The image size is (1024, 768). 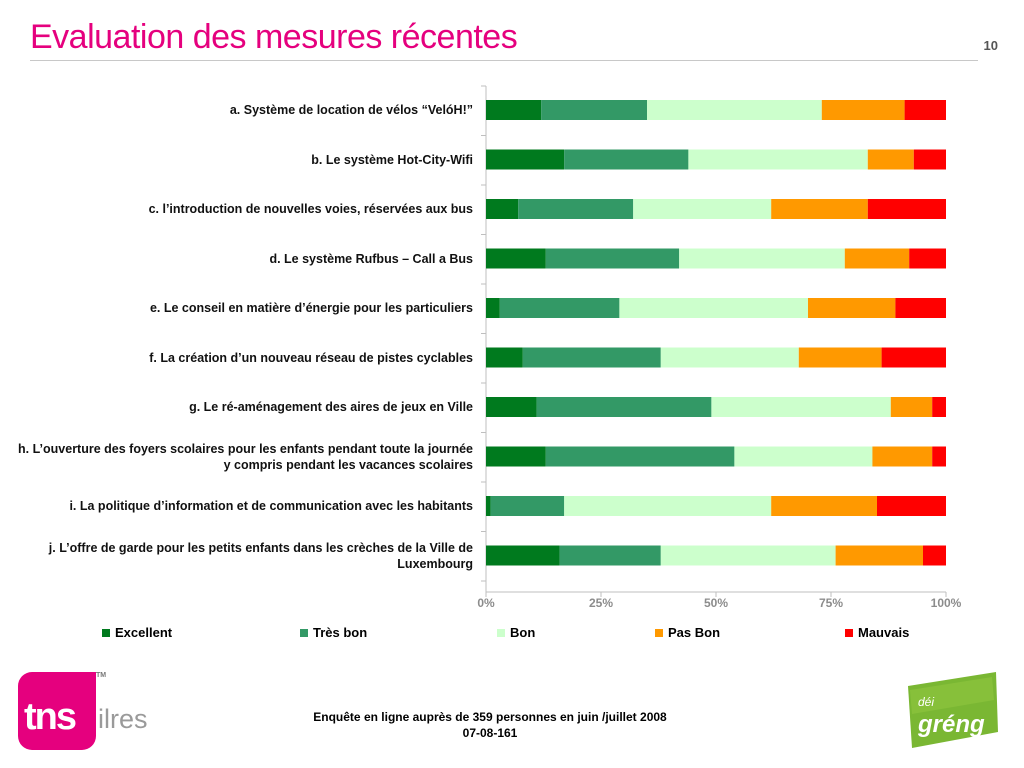 I want to click on x-tick-label: 75%, so click(x=831, y=603).